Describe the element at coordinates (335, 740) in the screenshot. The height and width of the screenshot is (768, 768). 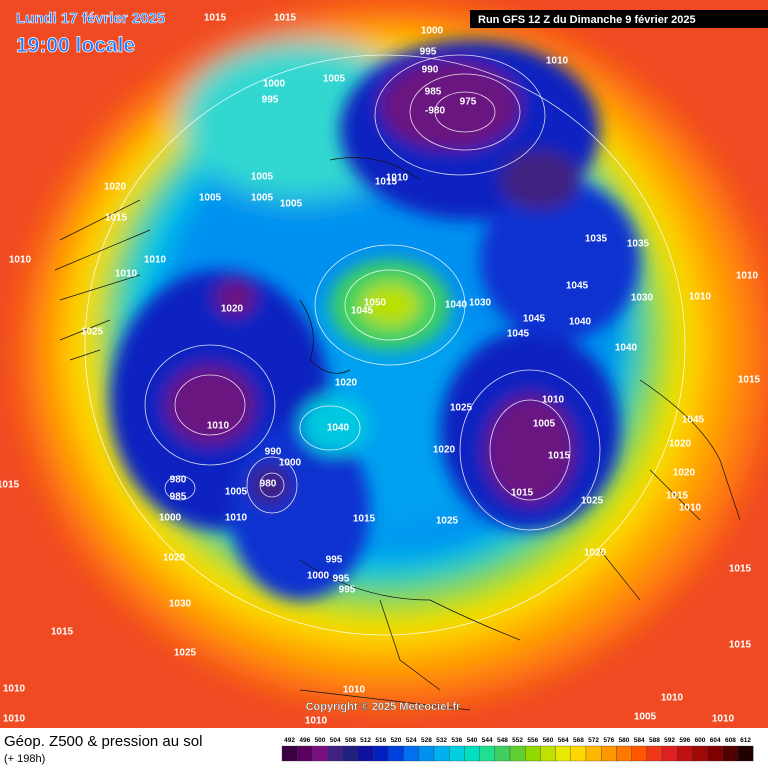
I see `scale-label: 504` at that location.